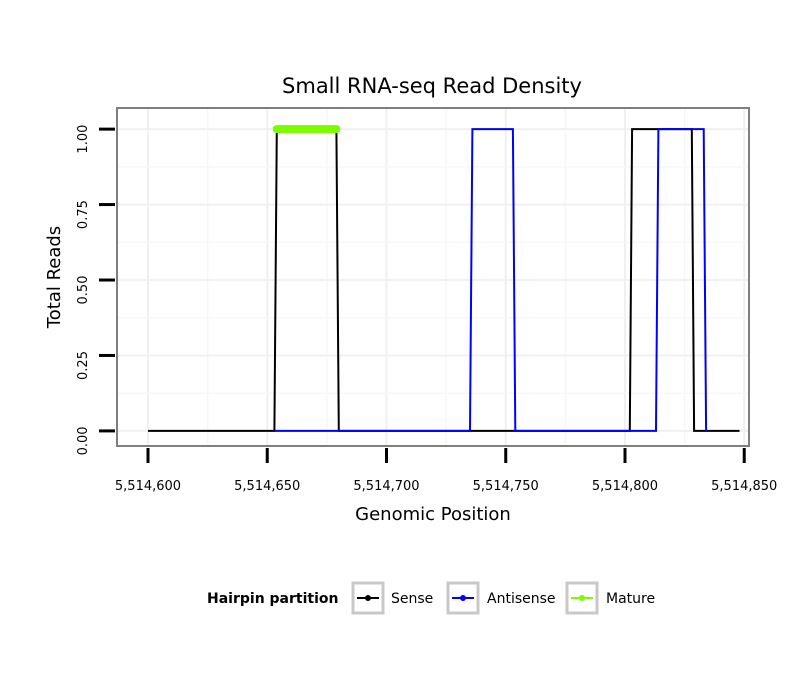 The image size is (810, 690). What do you see at coordinates (582, 598) in the screenshot?
I see `legend-dot-mature` at bounding box center [582, 598].